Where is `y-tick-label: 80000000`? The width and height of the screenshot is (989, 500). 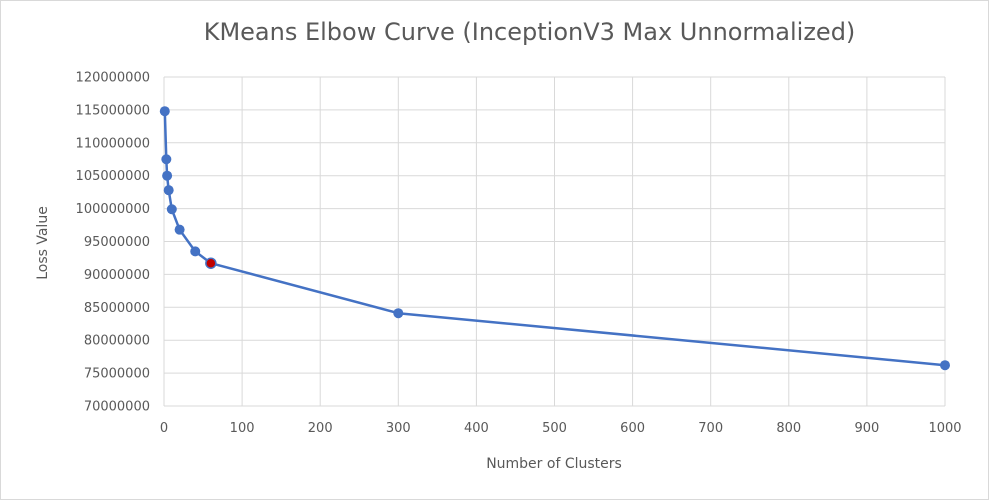
y-tick-label: 80000000 is located at coordinates (117, 341).